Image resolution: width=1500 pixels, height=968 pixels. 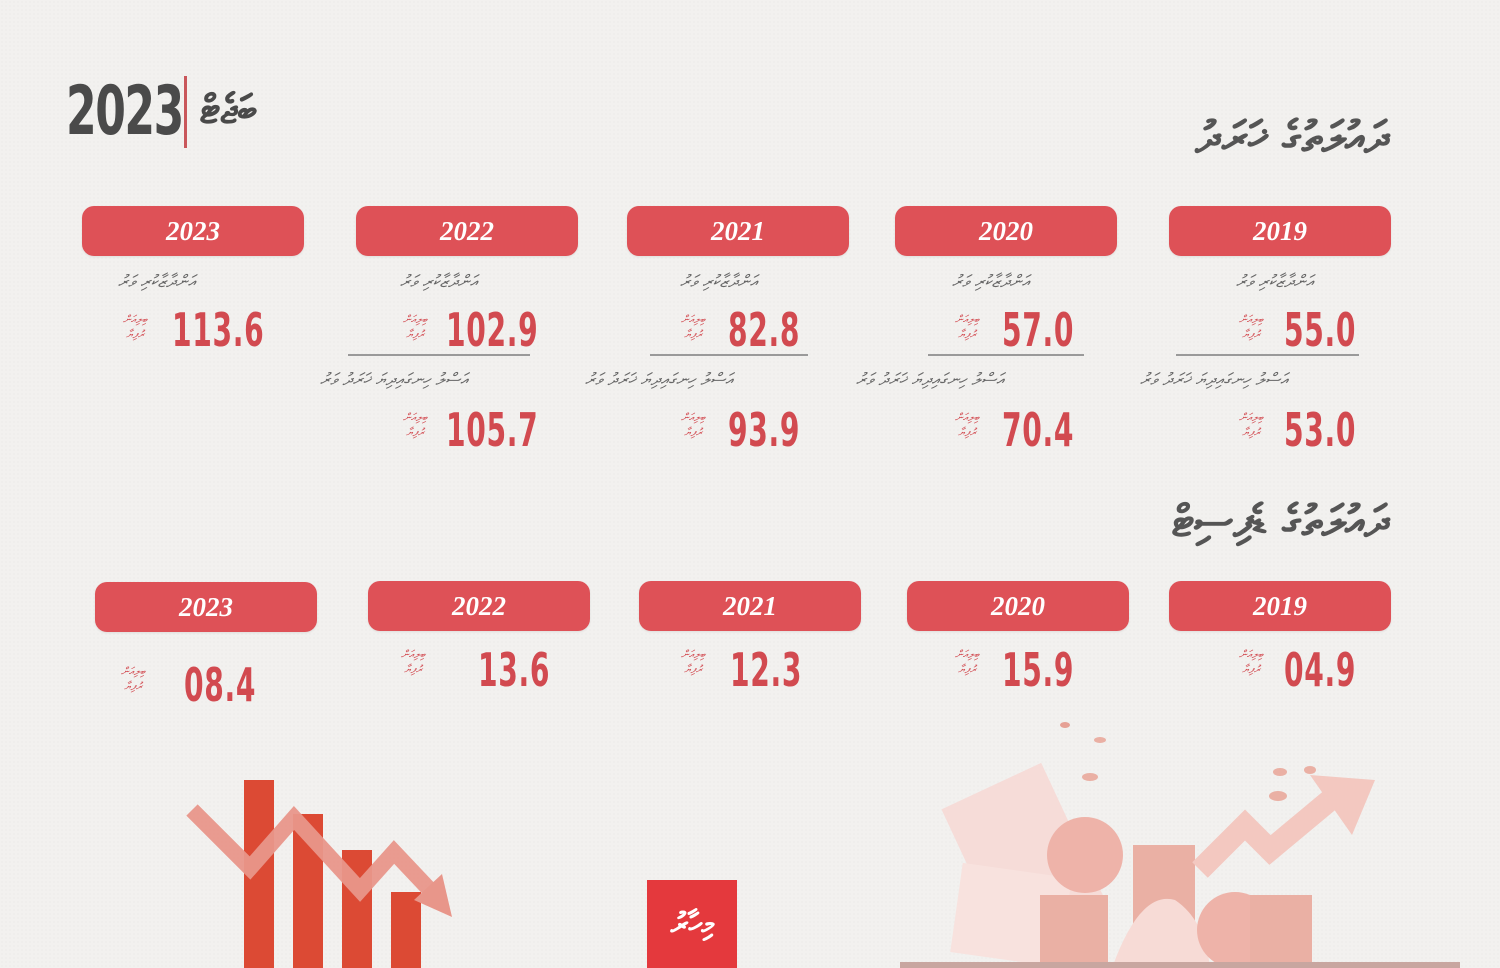 What do you see at coordinates (319, 874) in the screenshot?
I see `declining-bar-chart-icon` at bounding box center [319, 874].